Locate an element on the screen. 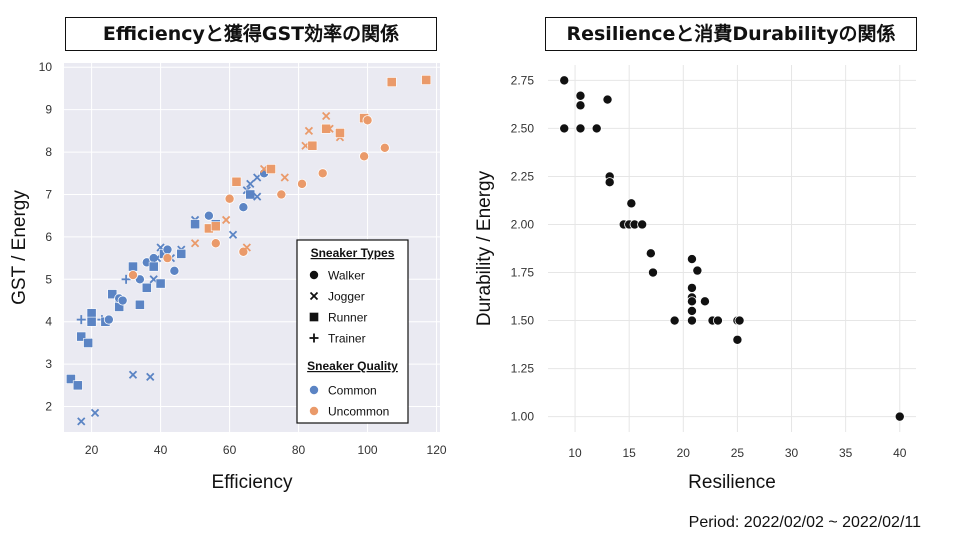  right-y-tick-label: 1.25 is located at coordinates (523, 369).